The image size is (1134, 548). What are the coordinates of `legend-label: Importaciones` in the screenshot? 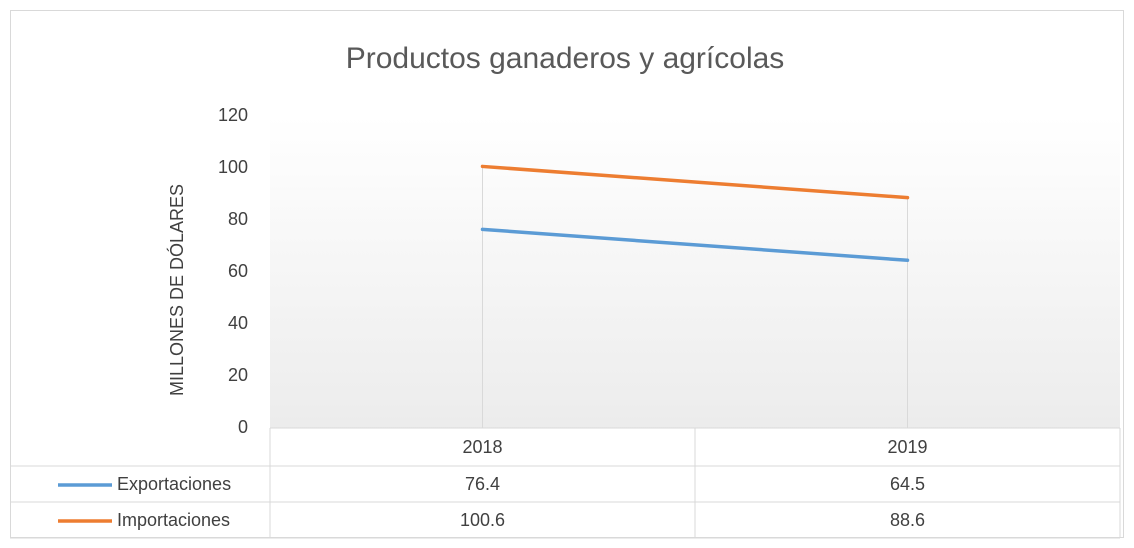 It's located at (173, 520).